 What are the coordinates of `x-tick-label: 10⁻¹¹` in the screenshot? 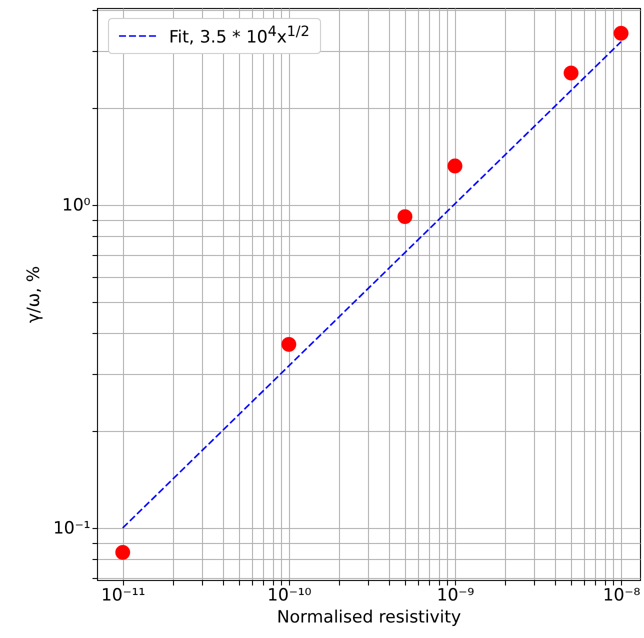 It's located at (123, 596).